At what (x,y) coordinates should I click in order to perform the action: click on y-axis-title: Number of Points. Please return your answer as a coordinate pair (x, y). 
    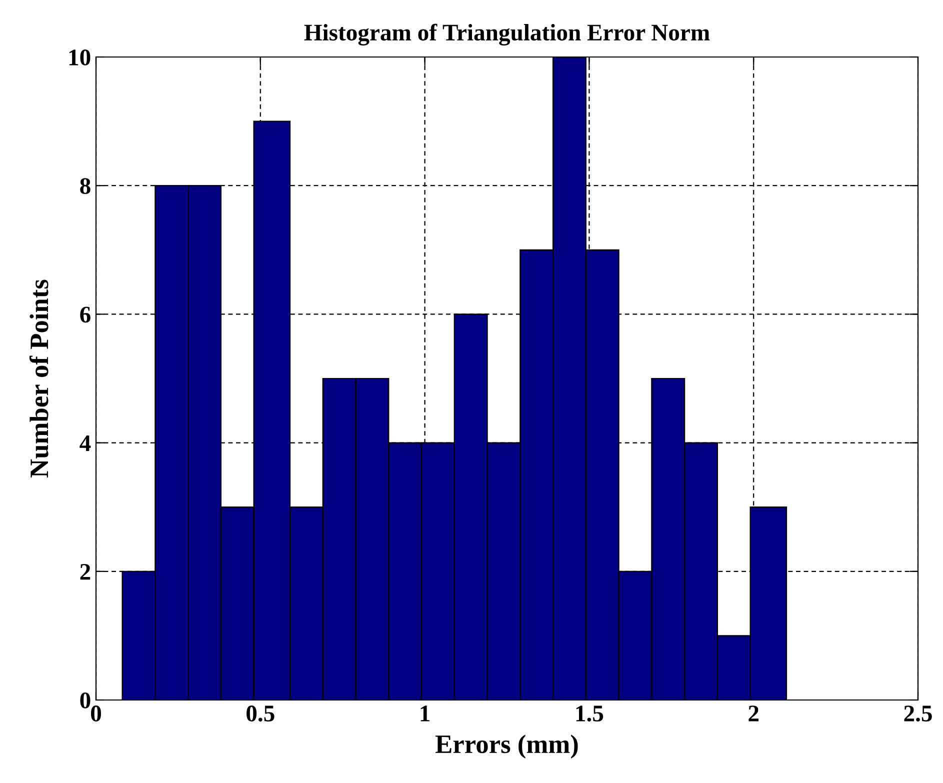
    Looking at the image, I should click on (38, 379).